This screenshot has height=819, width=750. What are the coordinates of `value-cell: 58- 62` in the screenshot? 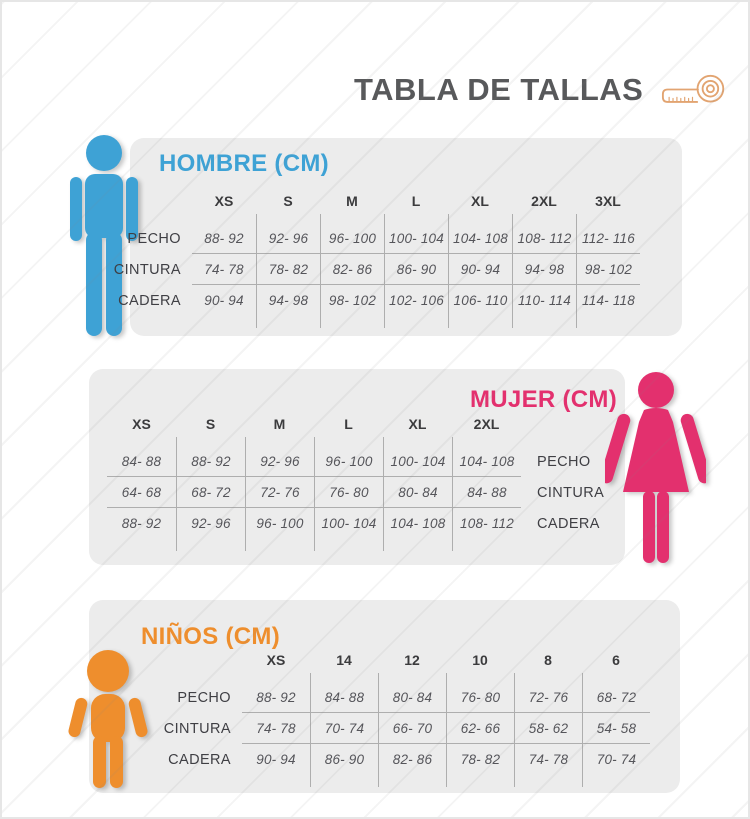 It's located at (548, 728).